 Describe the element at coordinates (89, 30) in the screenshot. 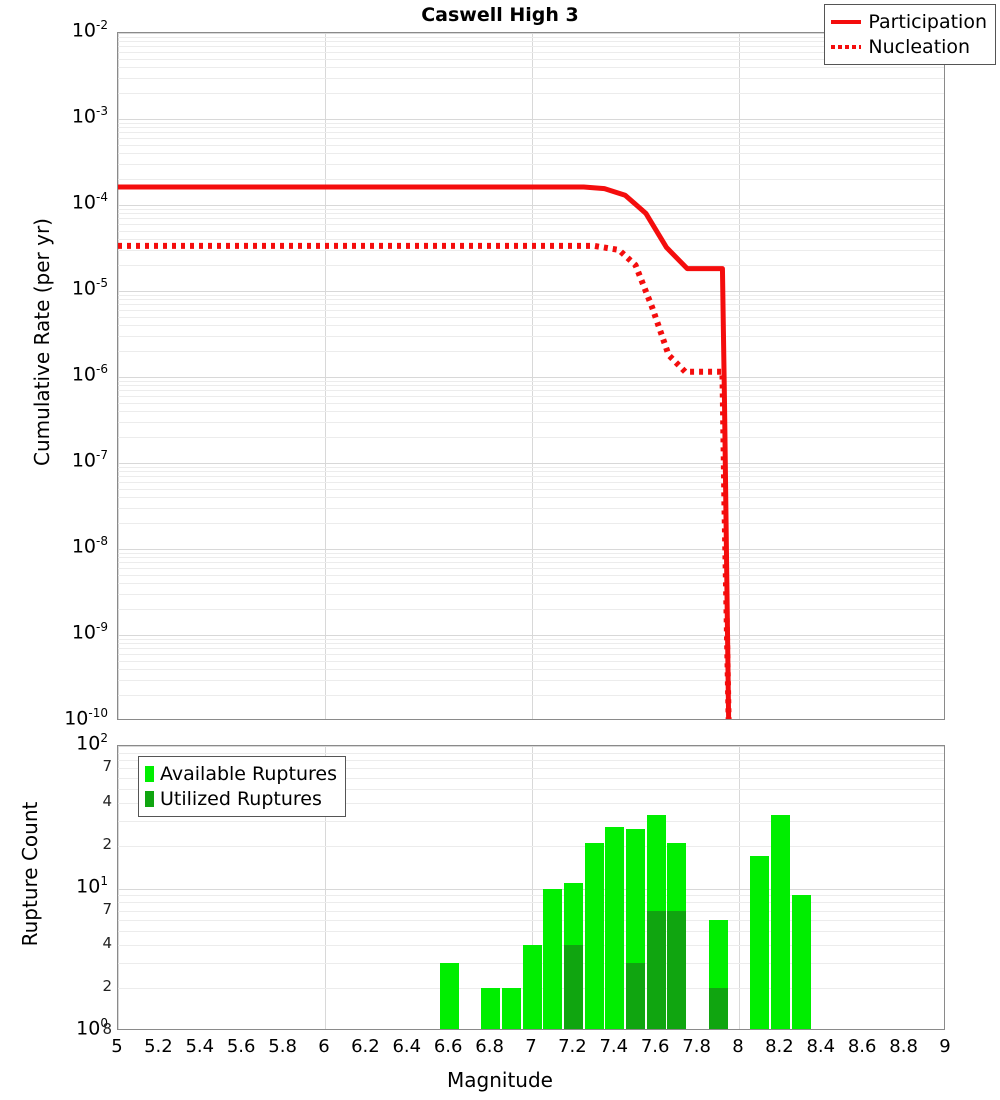

I see `y-tick-label: 10⁻²` at that location.